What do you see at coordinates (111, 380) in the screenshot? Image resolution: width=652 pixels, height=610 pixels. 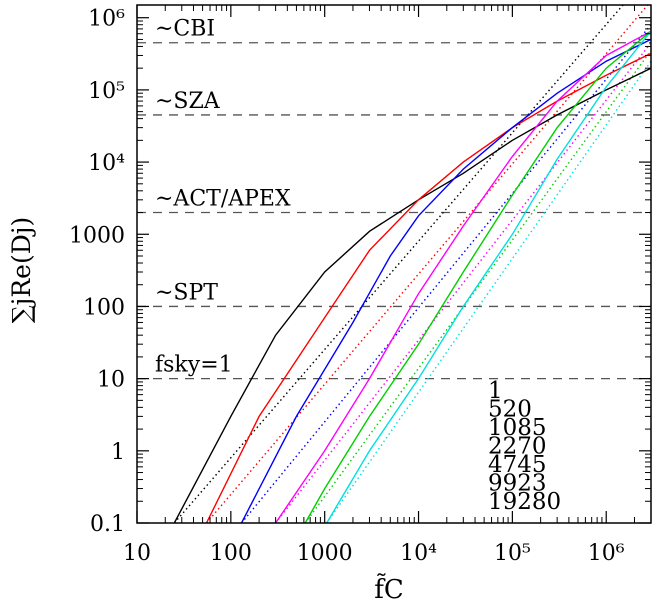 I see `y-tick-label: 10` at bounding box center [111, 380].